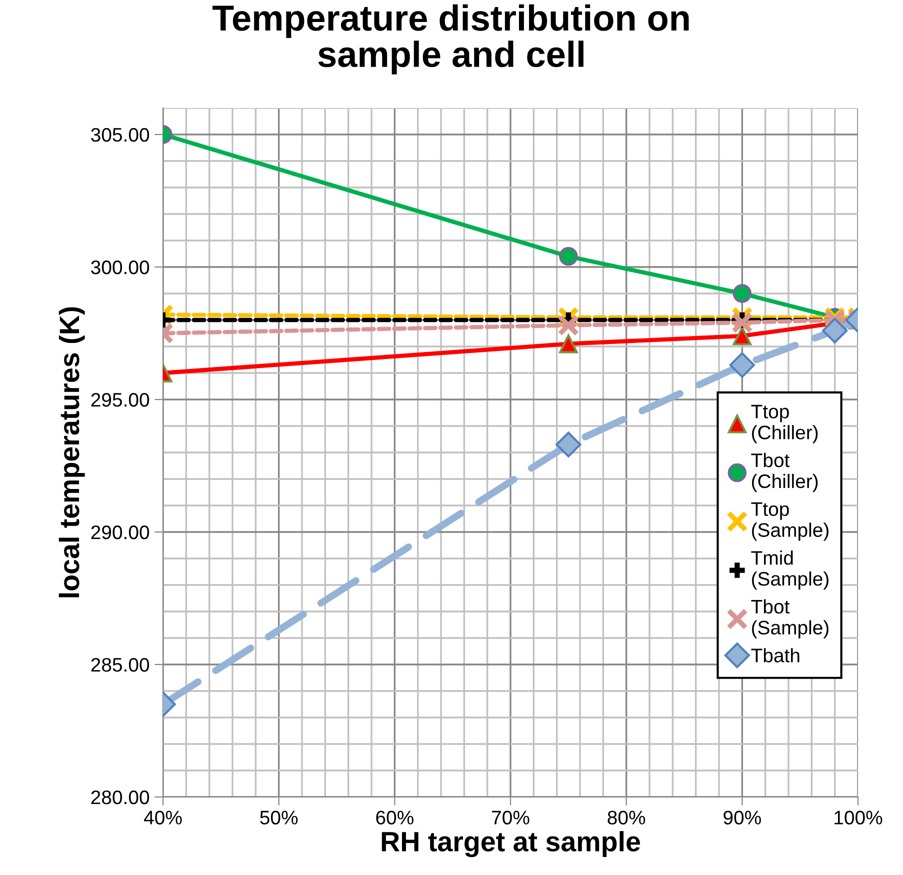  Describe the element at coordinates (71, 452) in the screenshot. I see `y-axis-title: local temperatures (K)` at that location.